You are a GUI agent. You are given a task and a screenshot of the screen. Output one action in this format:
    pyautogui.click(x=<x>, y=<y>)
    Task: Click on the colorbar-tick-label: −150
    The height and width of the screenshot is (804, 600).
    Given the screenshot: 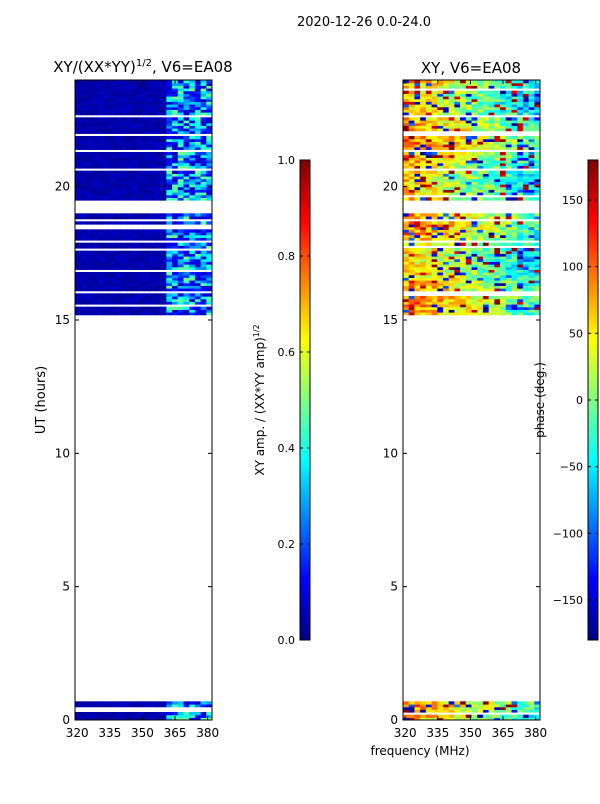 What is the action you would take?
    pyautogui.click(x=568, y=600)
    